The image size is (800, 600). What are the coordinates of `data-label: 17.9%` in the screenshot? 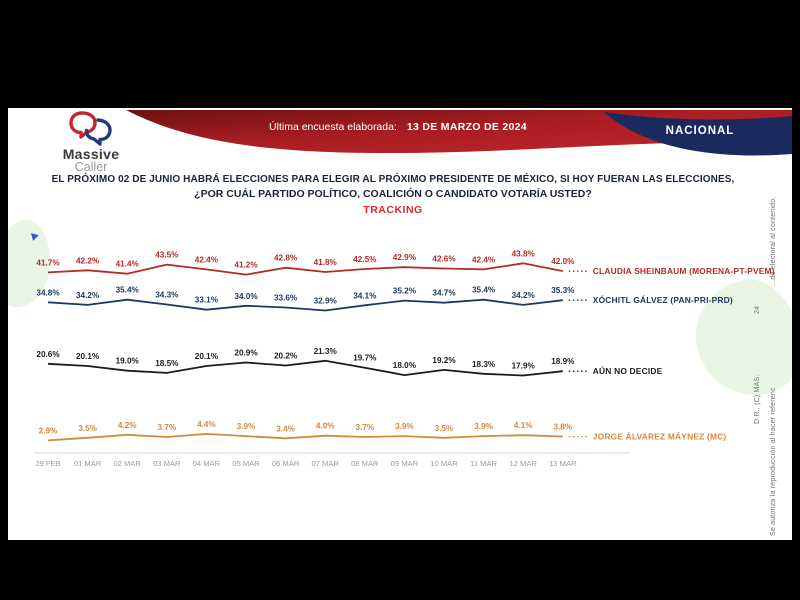 It's located at (524, 365).